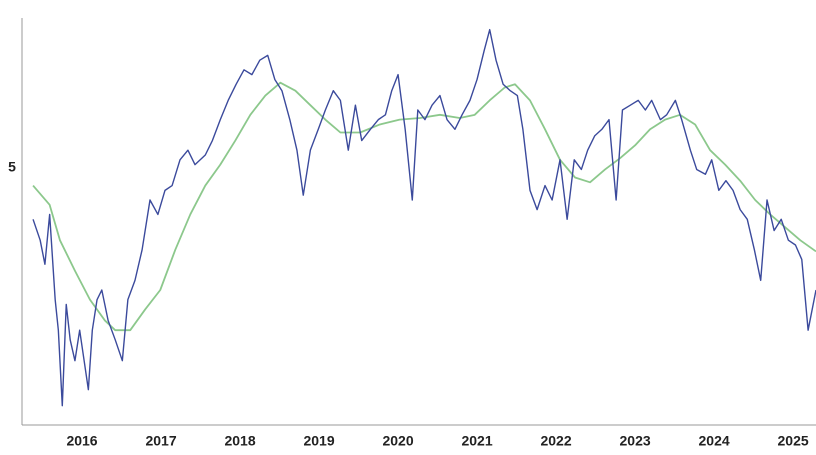 Image resolution: width=816 pixels, height=455 pixels. Describe the element at coordinates (397, 441) in the screenshot. I see `x-tick-label: 2020` at that location.